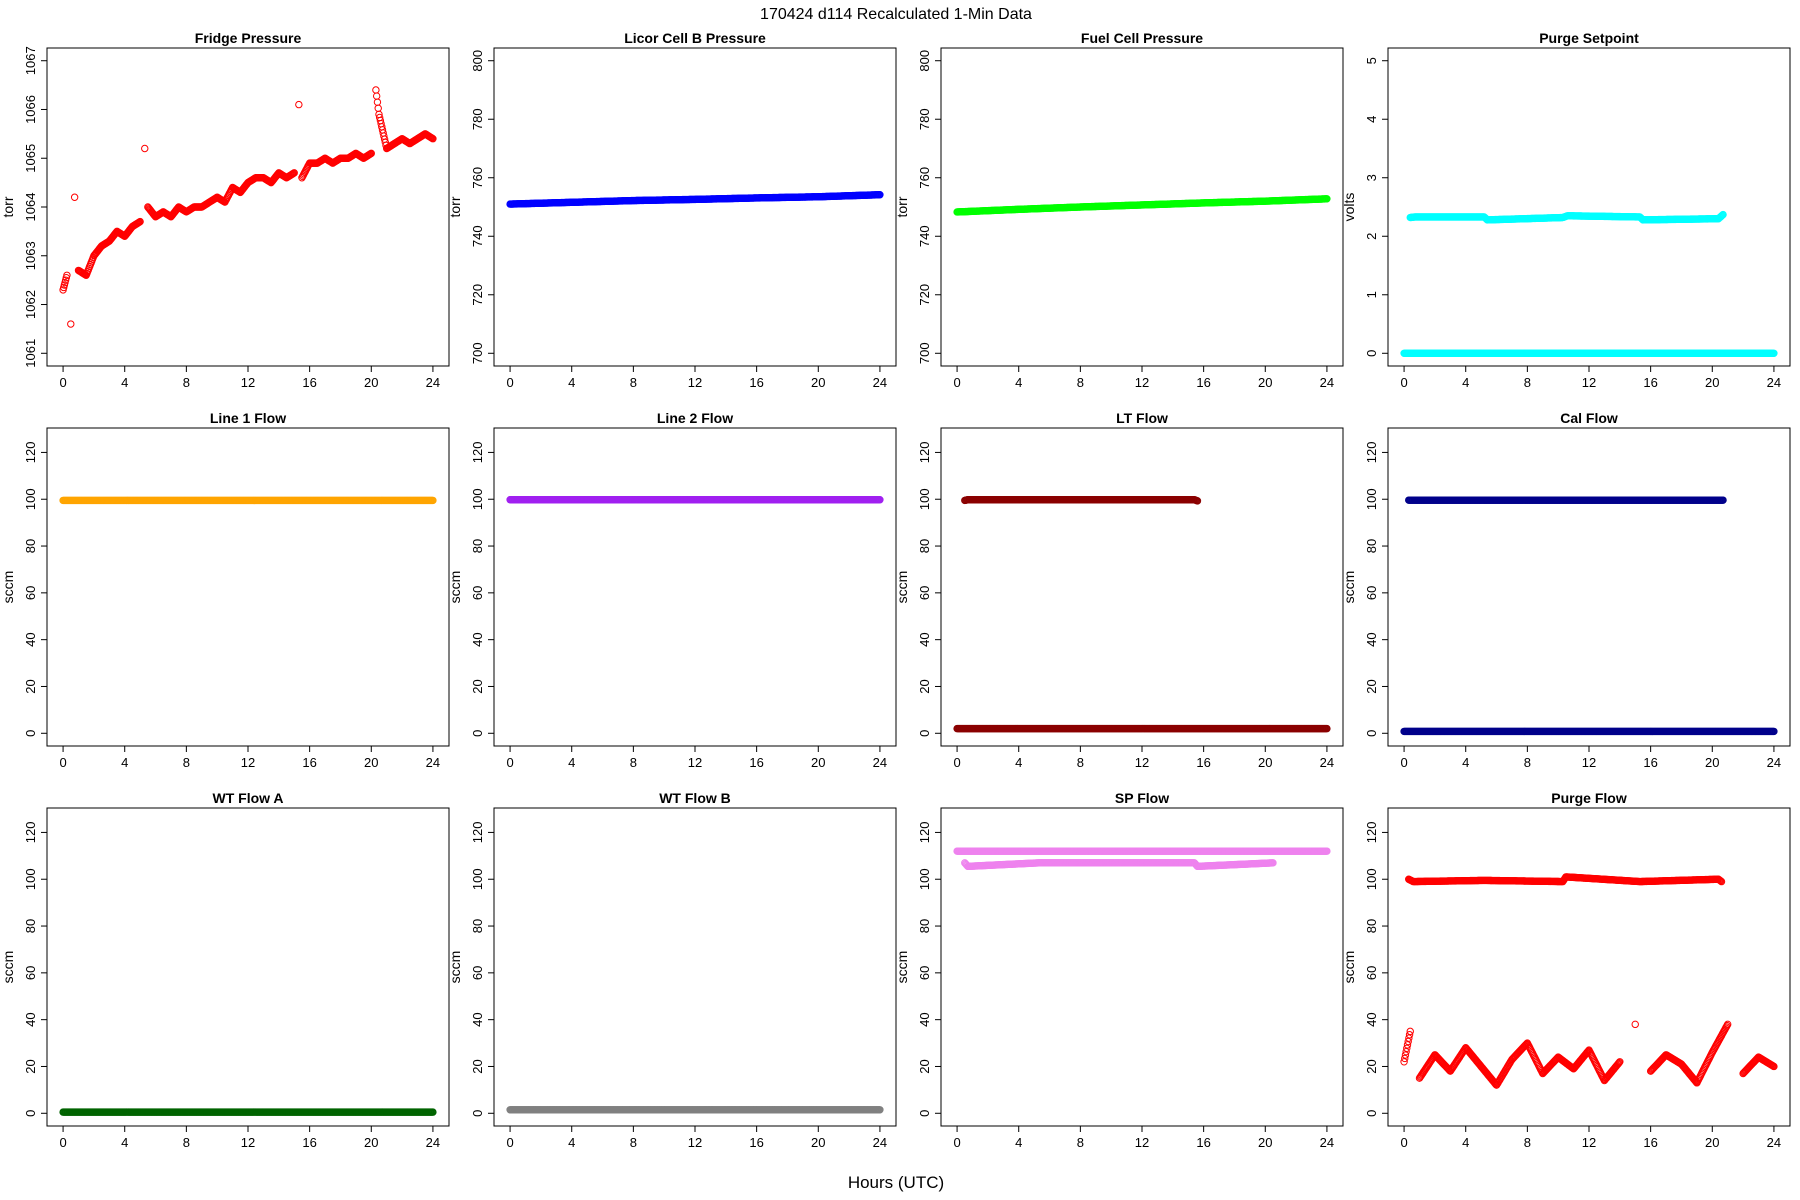 The width and height of the screenshot is (1800, 1200). What do you see at coordinates (1774, 762) in the screenshot?
I see `cal-flow-xtick-label: 24` at bounding box center [1774, 762].